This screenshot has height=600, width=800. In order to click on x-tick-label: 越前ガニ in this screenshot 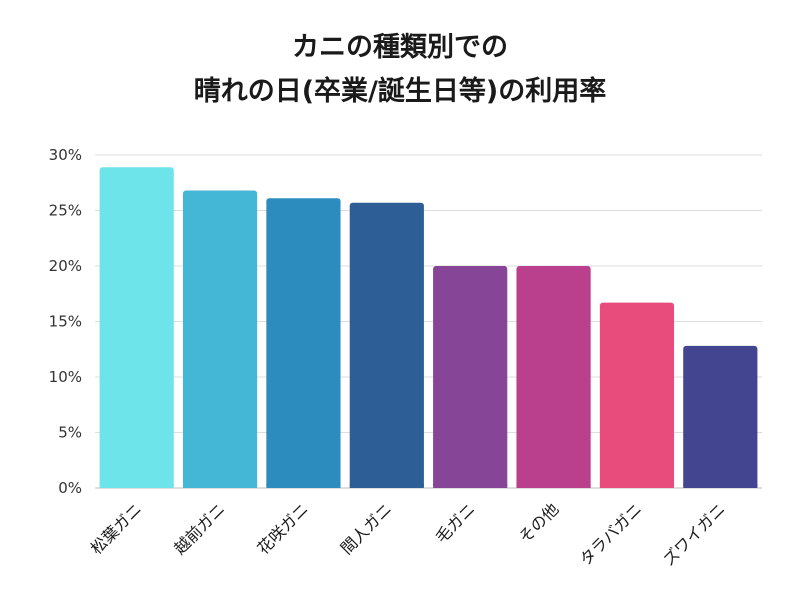, I will do `click(199, 528)`.